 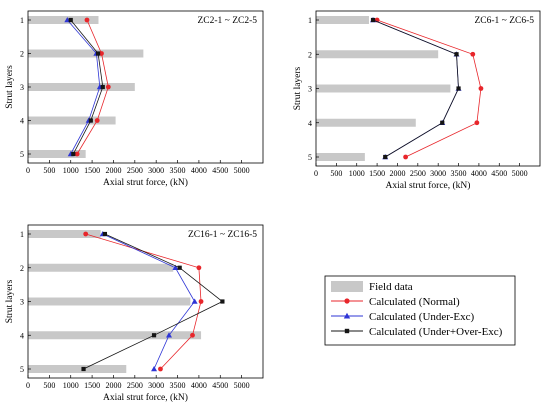 I want to click on legend-label-under-exc: Calculated (Under-Exc), so click(x=421, y=317).